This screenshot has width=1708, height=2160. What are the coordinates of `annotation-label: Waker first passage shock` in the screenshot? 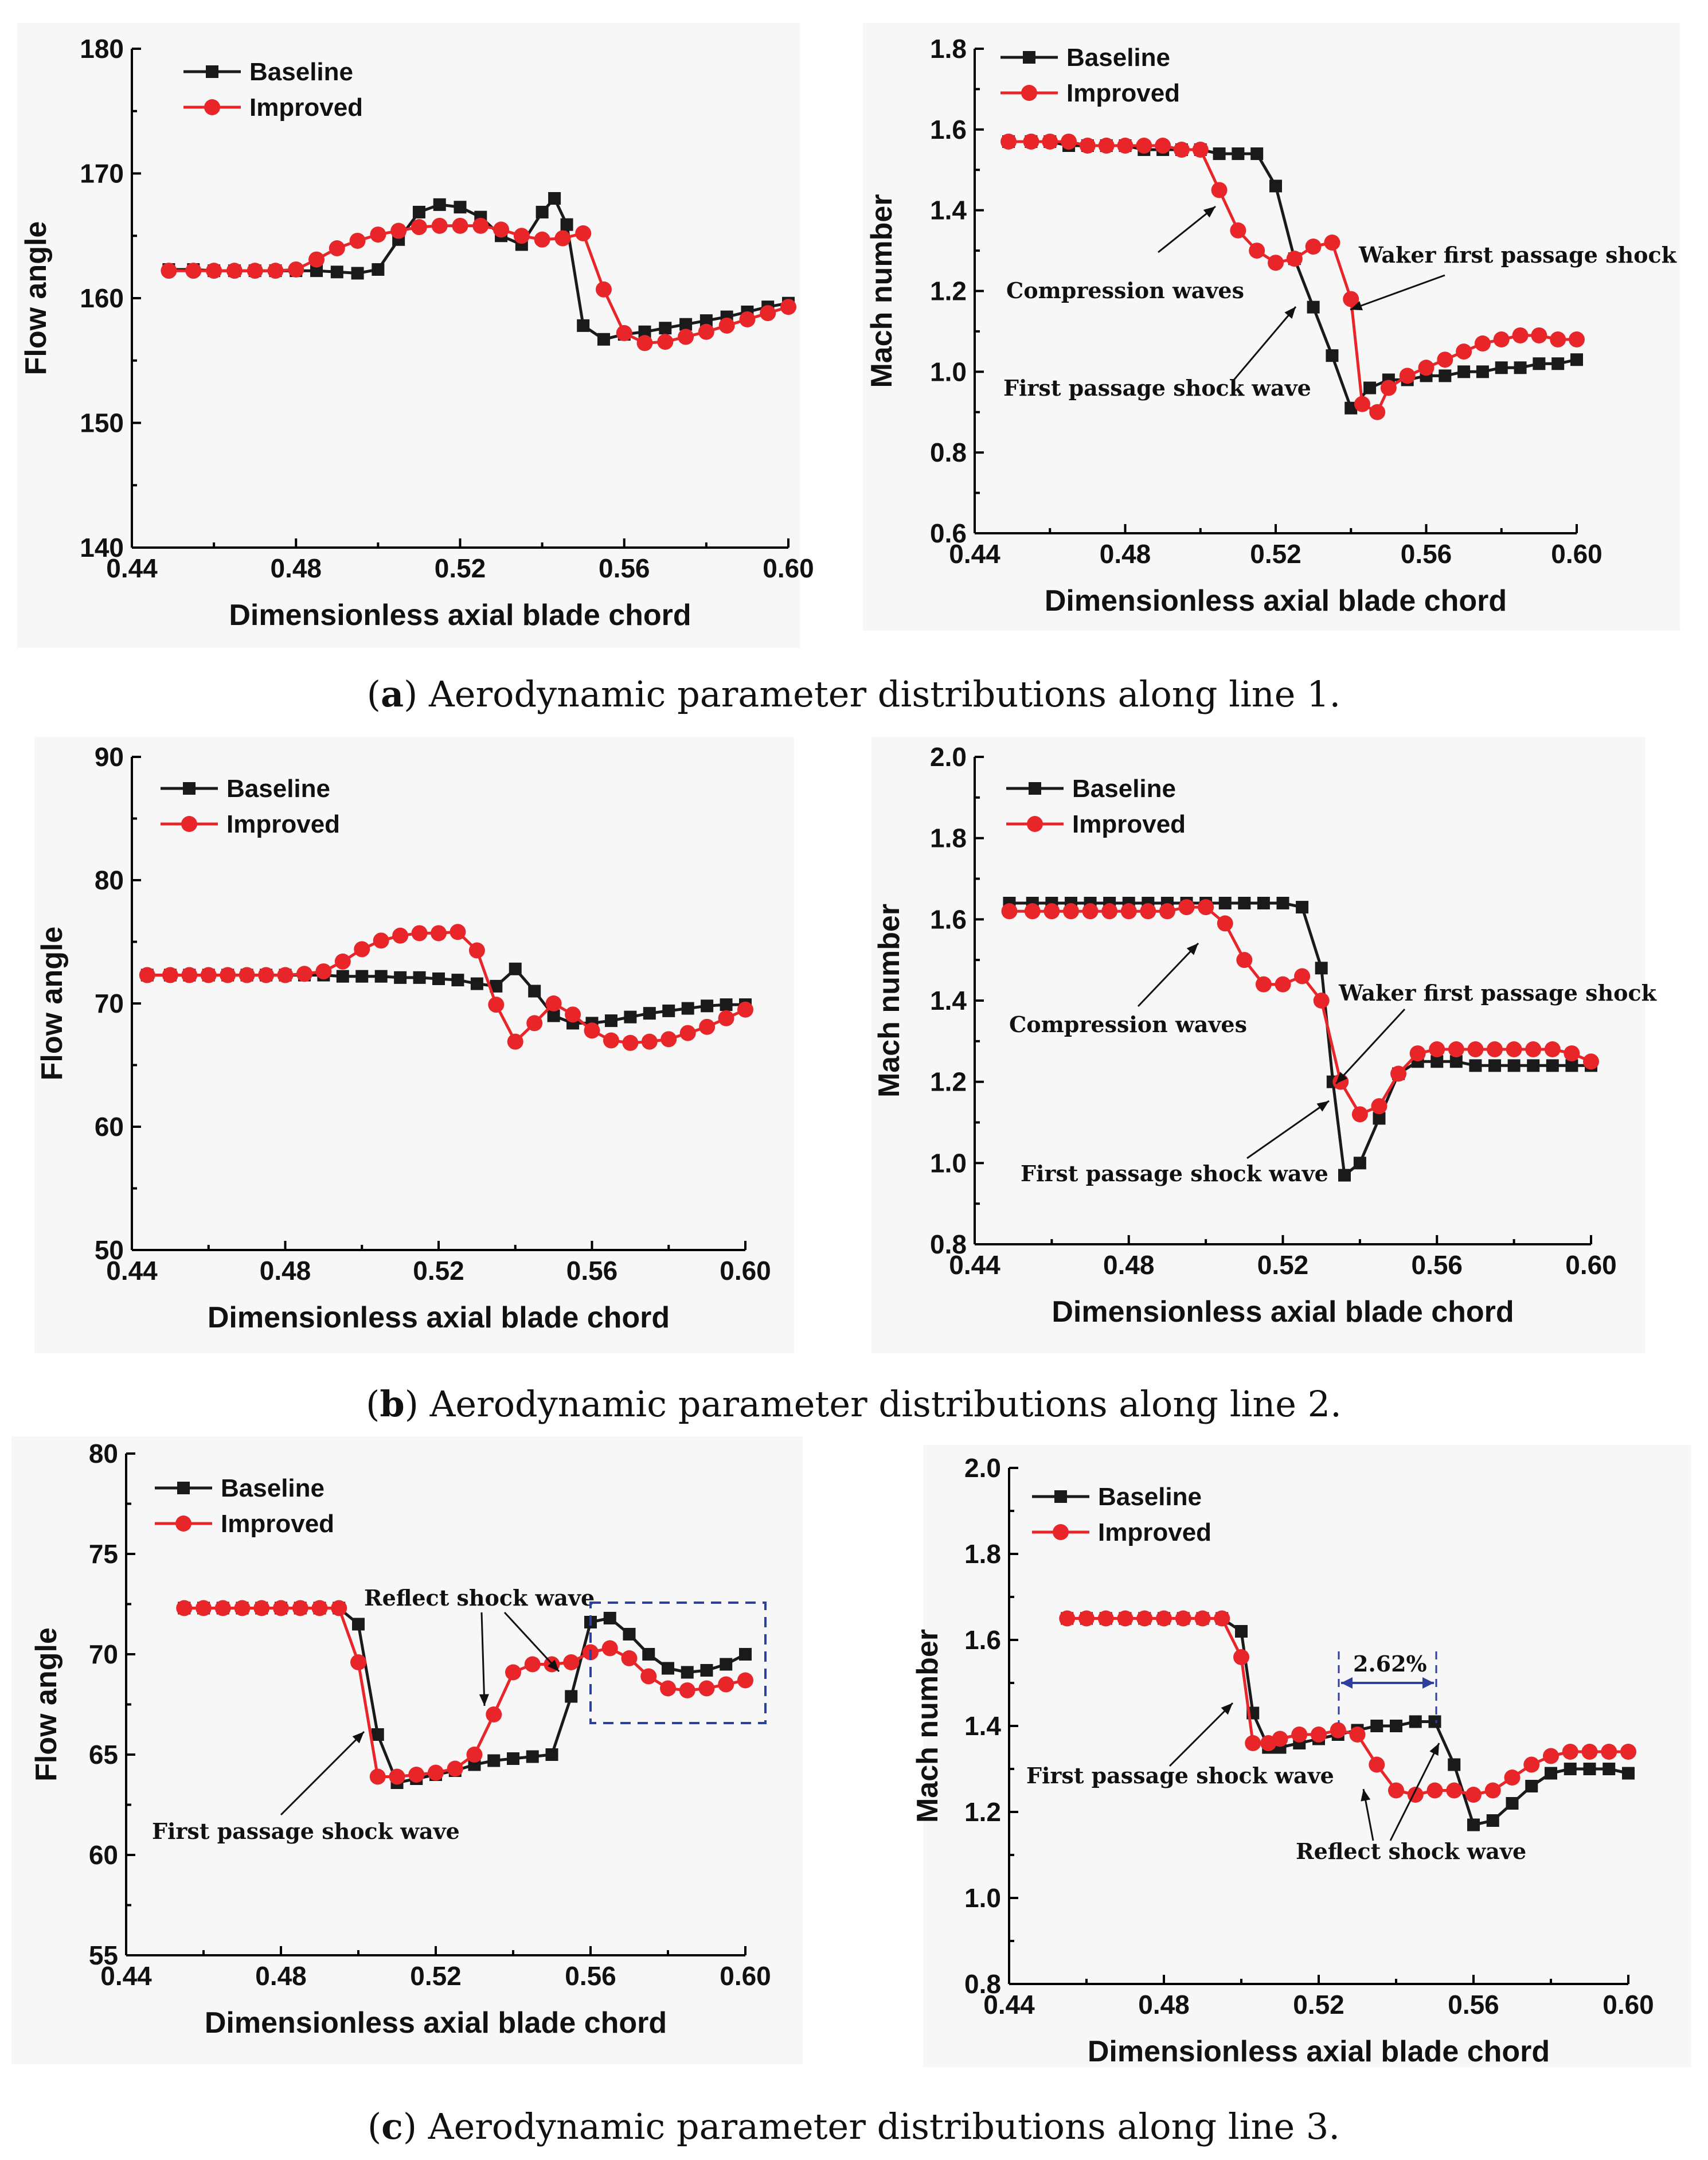 It's located at (1517, 255).